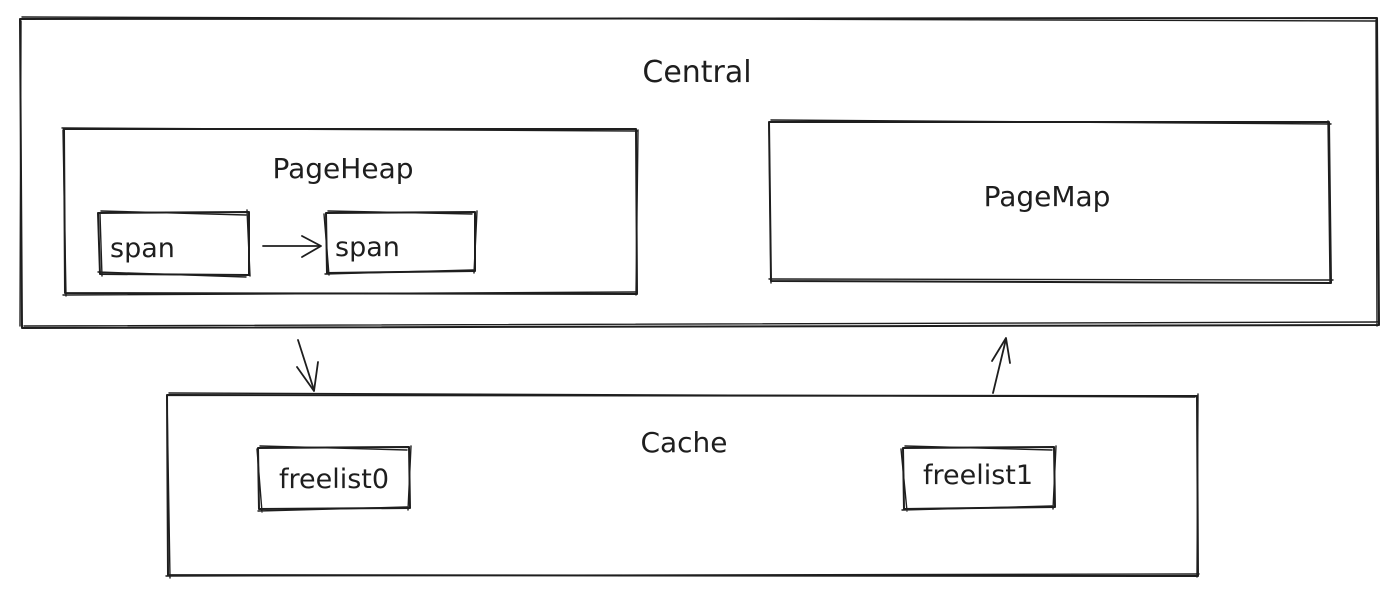  Describe the element at coordinates (292, 246) in the screenshot. I see `span-link-arrow` at that location.